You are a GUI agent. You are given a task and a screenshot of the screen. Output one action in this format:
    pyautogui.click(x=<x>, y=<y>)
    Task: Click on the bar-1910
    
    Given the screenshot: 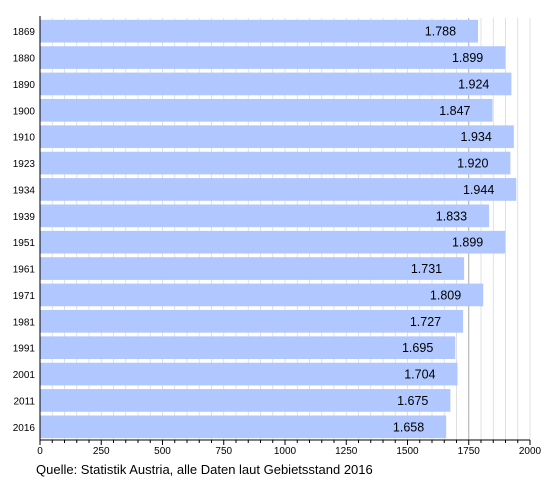 What is the action you would take?
    pyautogui.click(x=277, y=137)
    